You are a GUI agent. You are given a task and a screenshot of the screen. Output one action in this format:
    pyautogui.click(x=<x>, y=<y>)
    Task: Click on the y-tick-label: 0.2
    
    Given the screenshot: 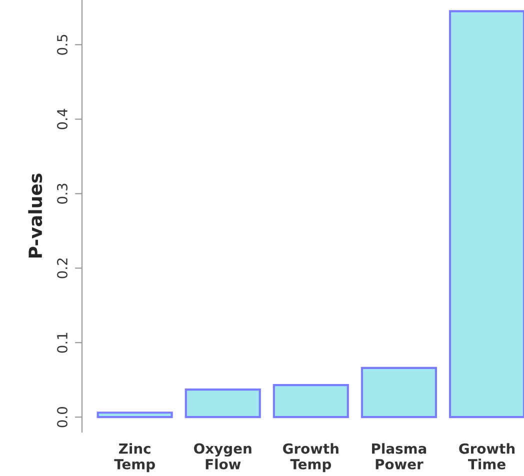 What is the action you would take?
    pyautogui.click(x=62, y=268)
    